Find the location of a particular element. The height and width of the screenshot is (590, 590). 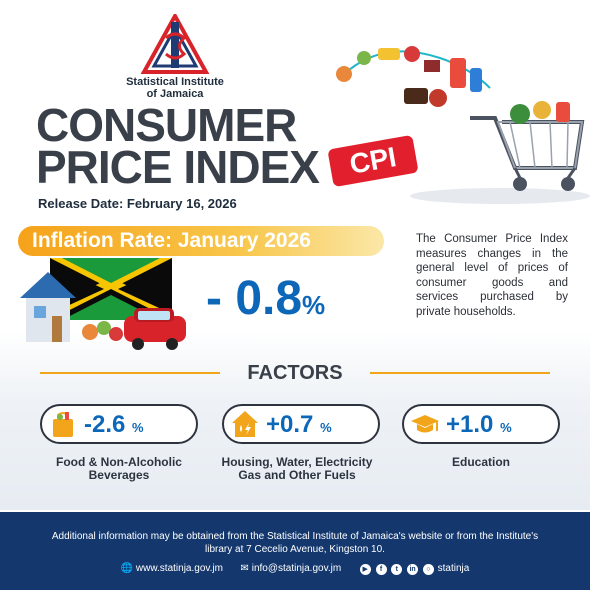

statin-logo: Statistical Institute of Jamaica is located at coordinates (175, 58).